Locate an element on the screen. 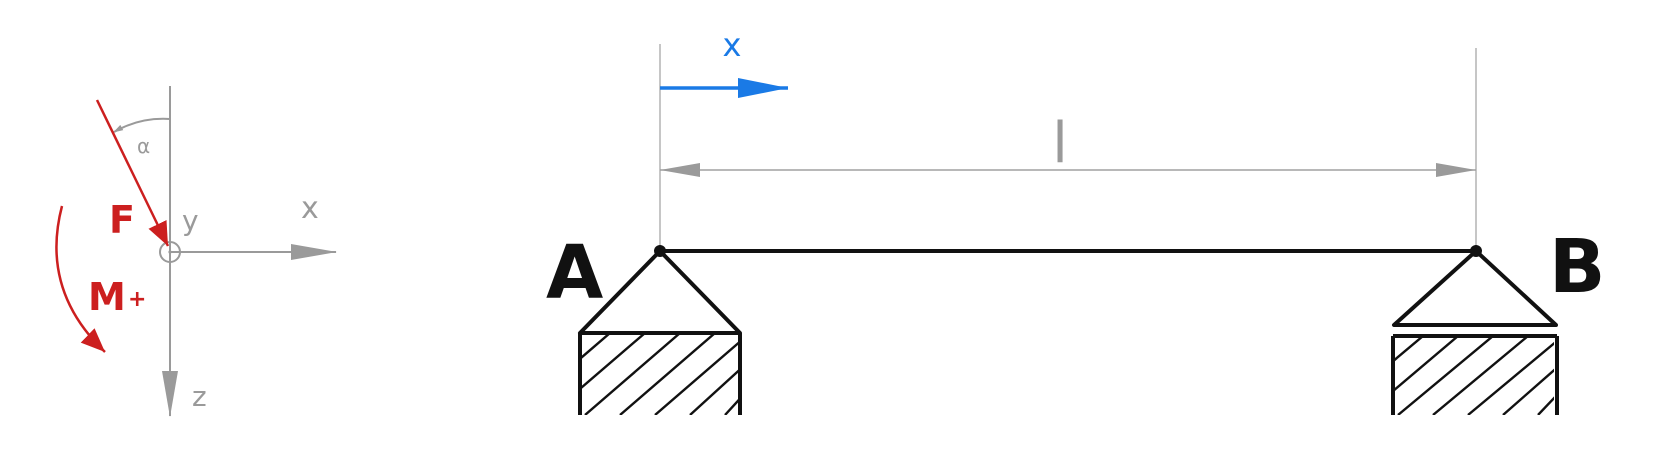 The image size is (1668, 460). angle-label: α is located at coordinates (143, 146).